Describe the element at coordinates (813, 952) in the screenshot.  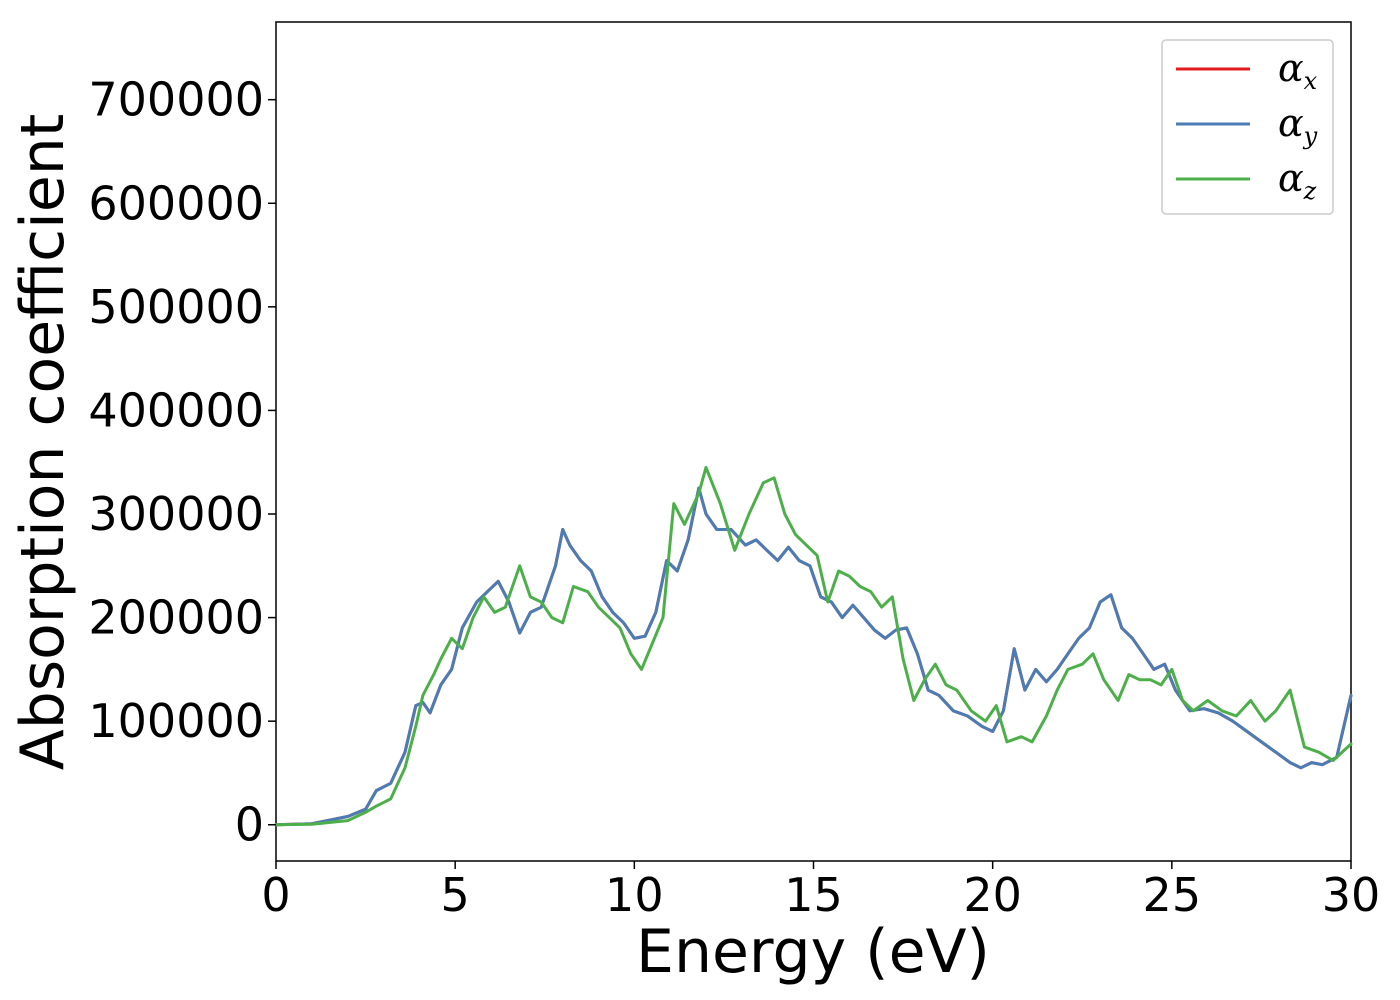
I see `x-axis-label: Energy (eV)` at that location.